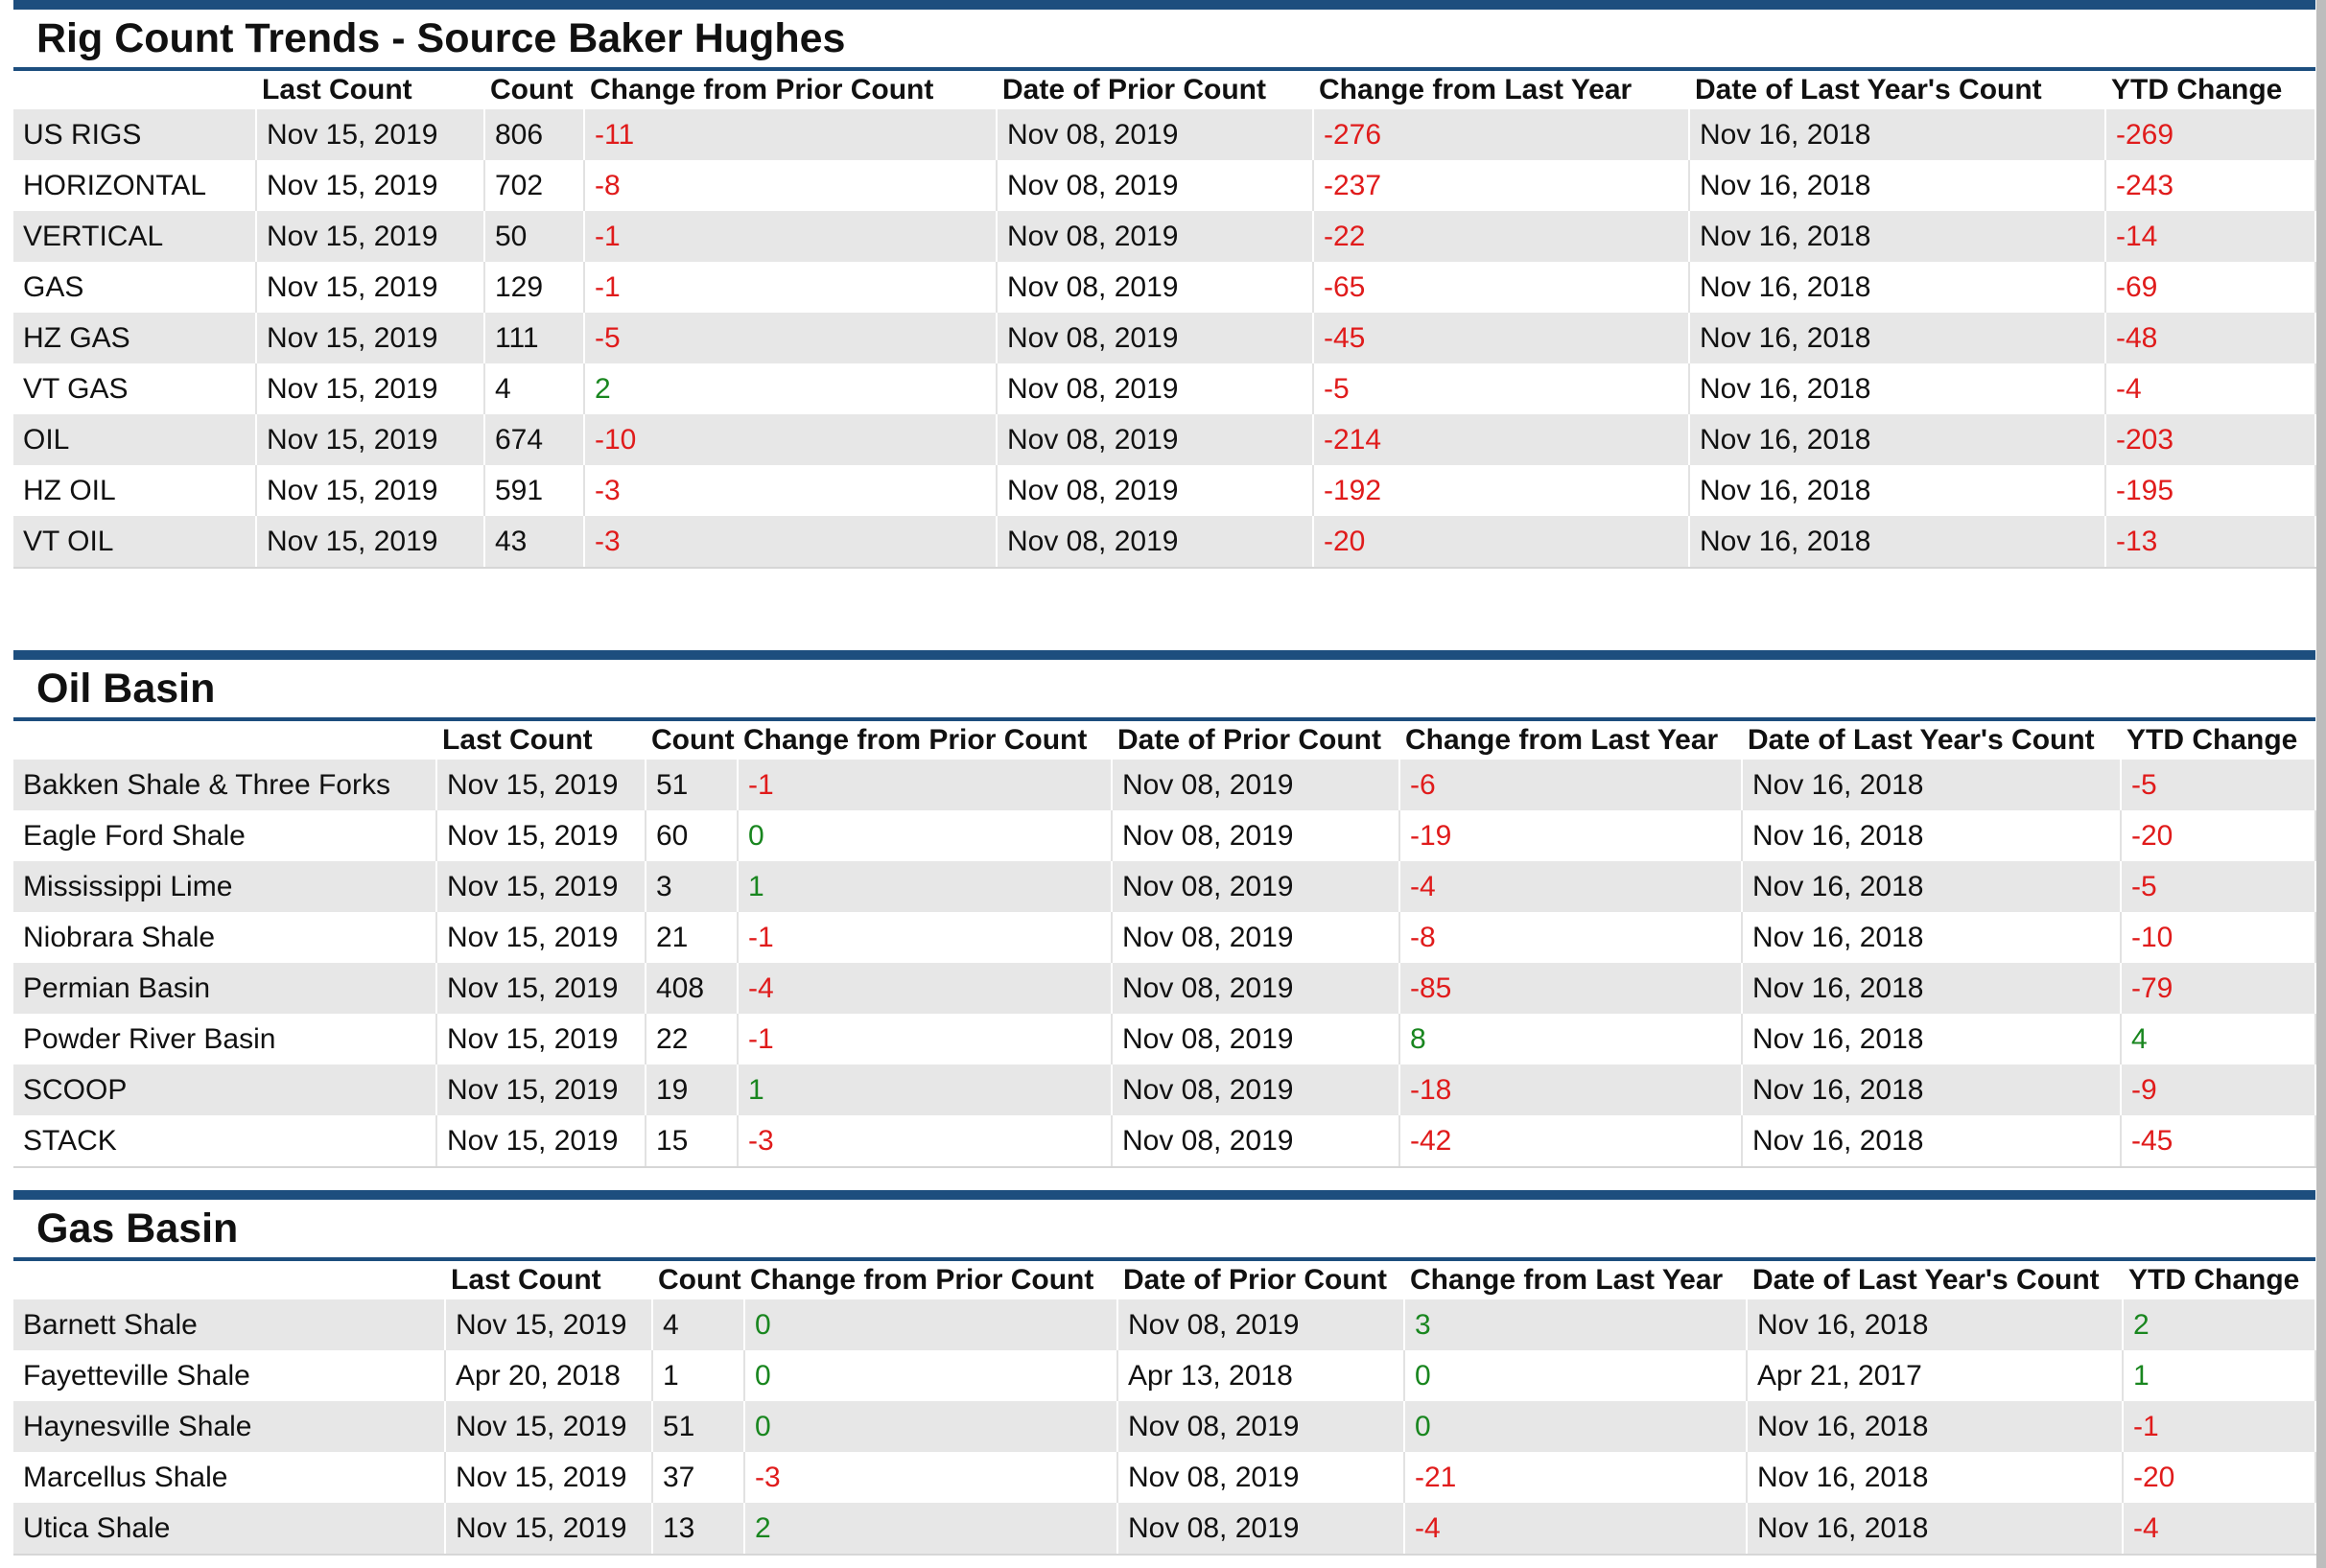 This screenshot has height=1568, width=2326. Describe the element at coordinates (135, 186) in the screenshot. I see `row-label: HORIZONTAL` at that location.